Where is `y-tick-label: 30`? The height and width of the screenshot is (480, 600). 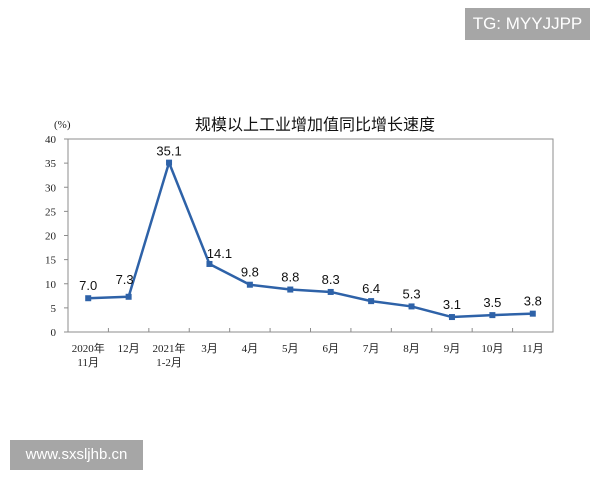 y-tick-label: 30 is located at coordinates (51, 188).